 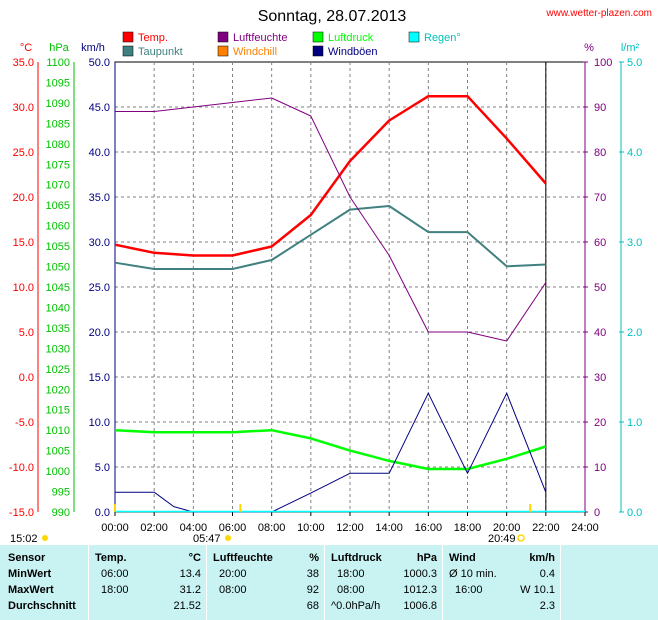 What do you see at coordinates (426, 558) in the screenshot?
I see `header-pressure-unit: hPa` at bounding box center [426, 558].